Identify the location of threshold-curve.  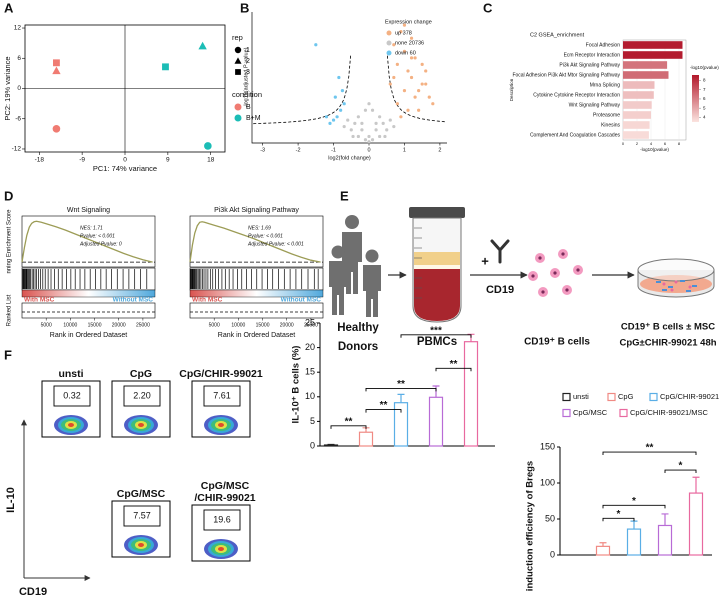
(302, 90).